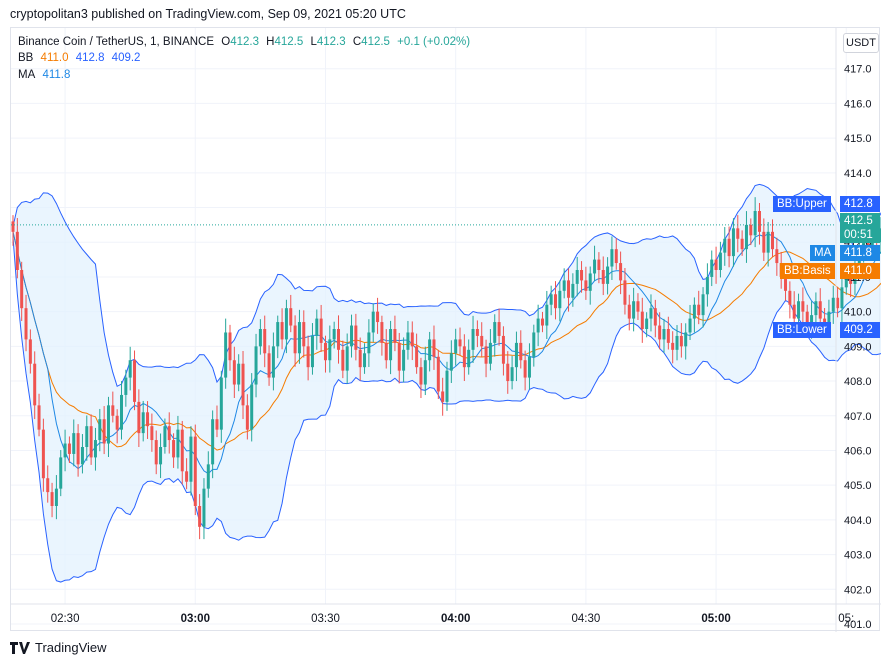 The width and height of the screenshot is (896, 666). Describe the element at coordinates (195, 619) in the screenshot. I see `time-tick-label: 03:00` at that location.